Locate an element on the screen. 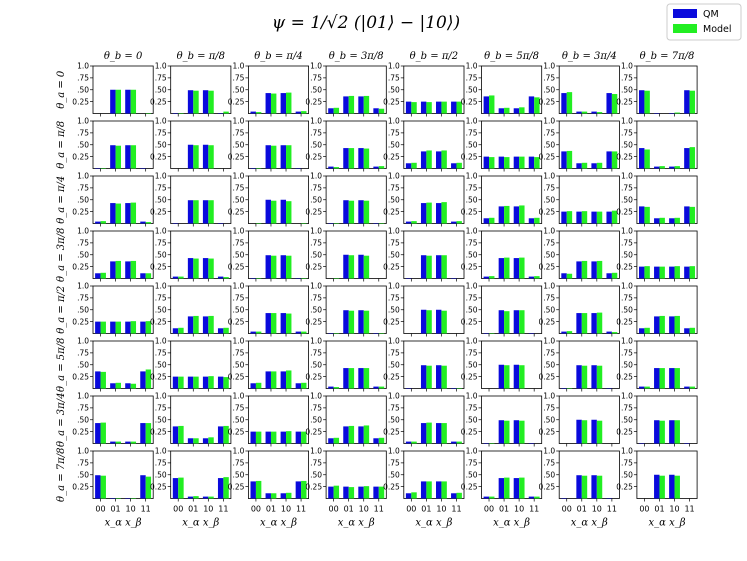 The image size is (747, 561). column-label: θ_b = 5π/8 is located at coordinates (511, 56).